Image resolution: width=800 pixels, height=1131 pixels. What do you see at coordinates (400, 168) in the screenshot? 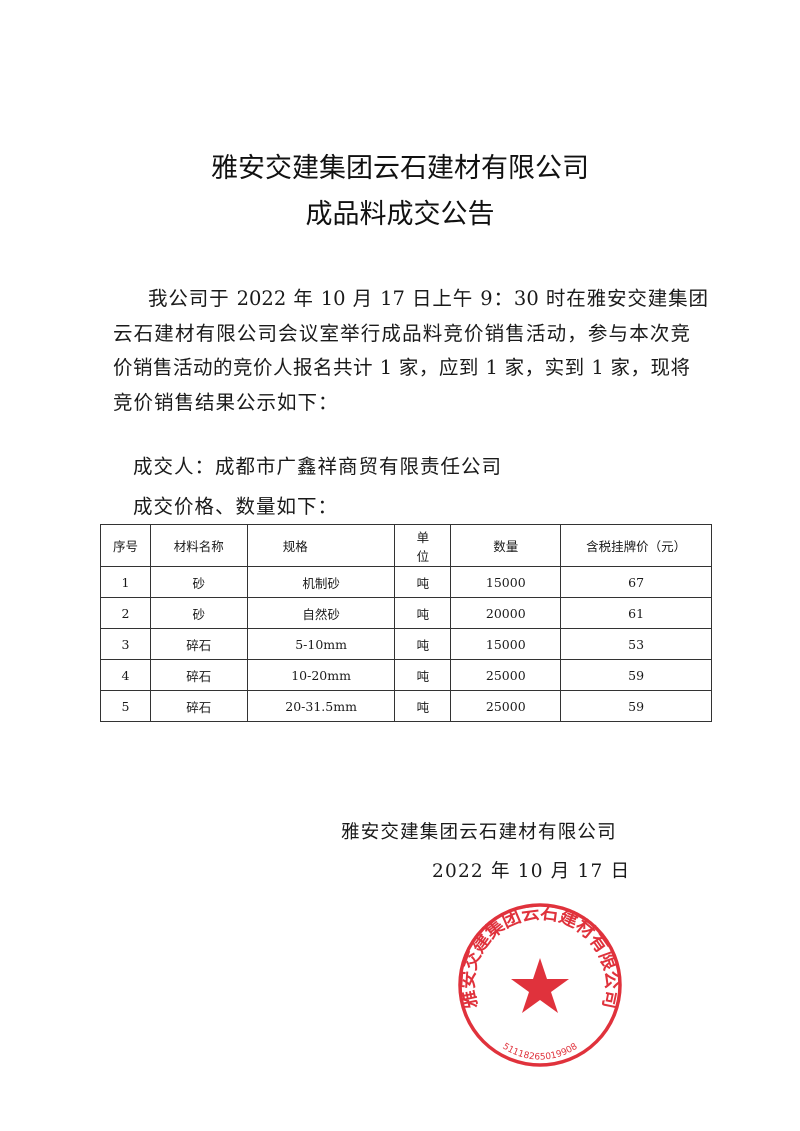
I see `doc-title: 雅安交建集团云石建材有限公司` at bounding box center [400, 168].